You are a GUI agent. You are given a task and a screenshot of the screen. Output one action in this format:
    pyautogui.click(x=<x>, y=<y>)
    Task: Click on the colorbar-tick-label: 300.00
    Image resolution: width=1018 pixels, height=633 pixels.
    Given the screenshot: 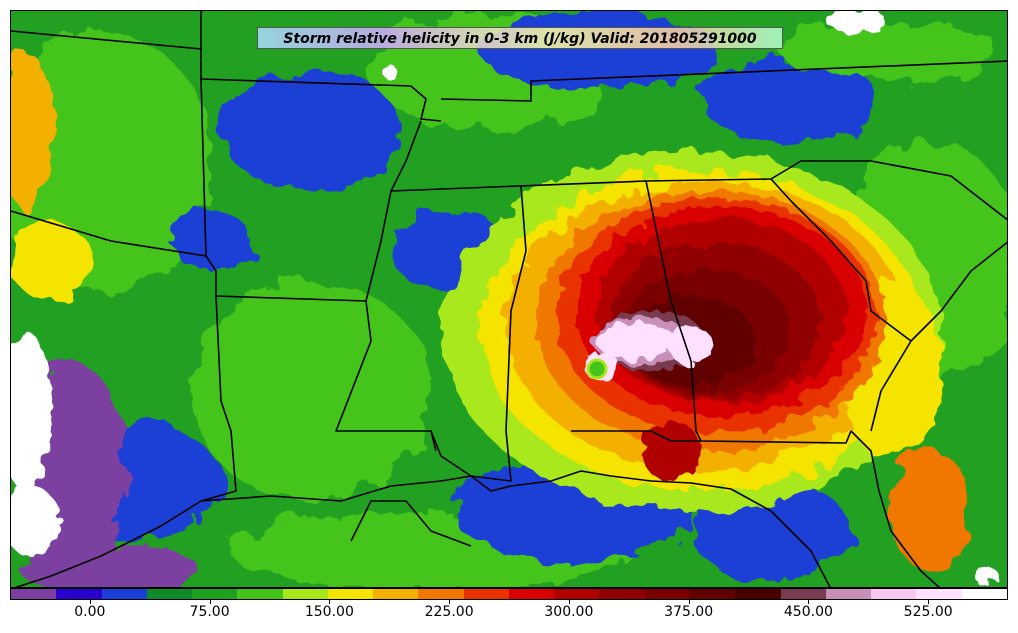 What is the action you would take?
    pyautogui.click(x=569, y=612)
    